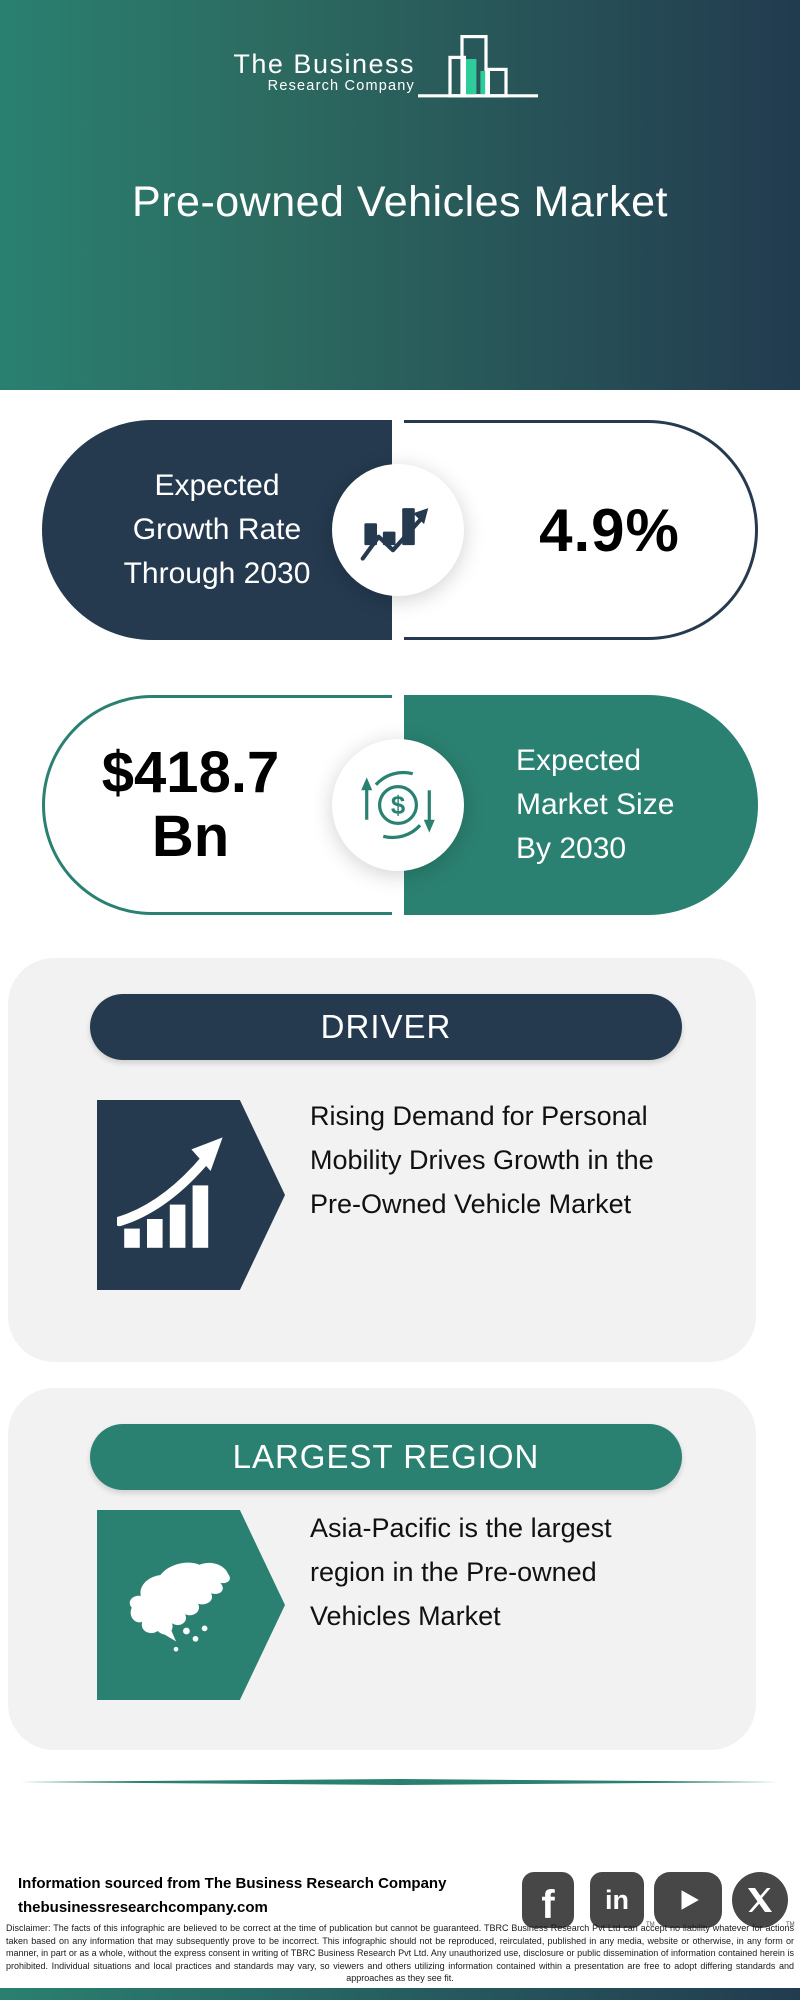 The height and width of the screenshot is (2000, 800). I want to click on page-title: Pre-owned Vehicles Market, so click(400, 202).